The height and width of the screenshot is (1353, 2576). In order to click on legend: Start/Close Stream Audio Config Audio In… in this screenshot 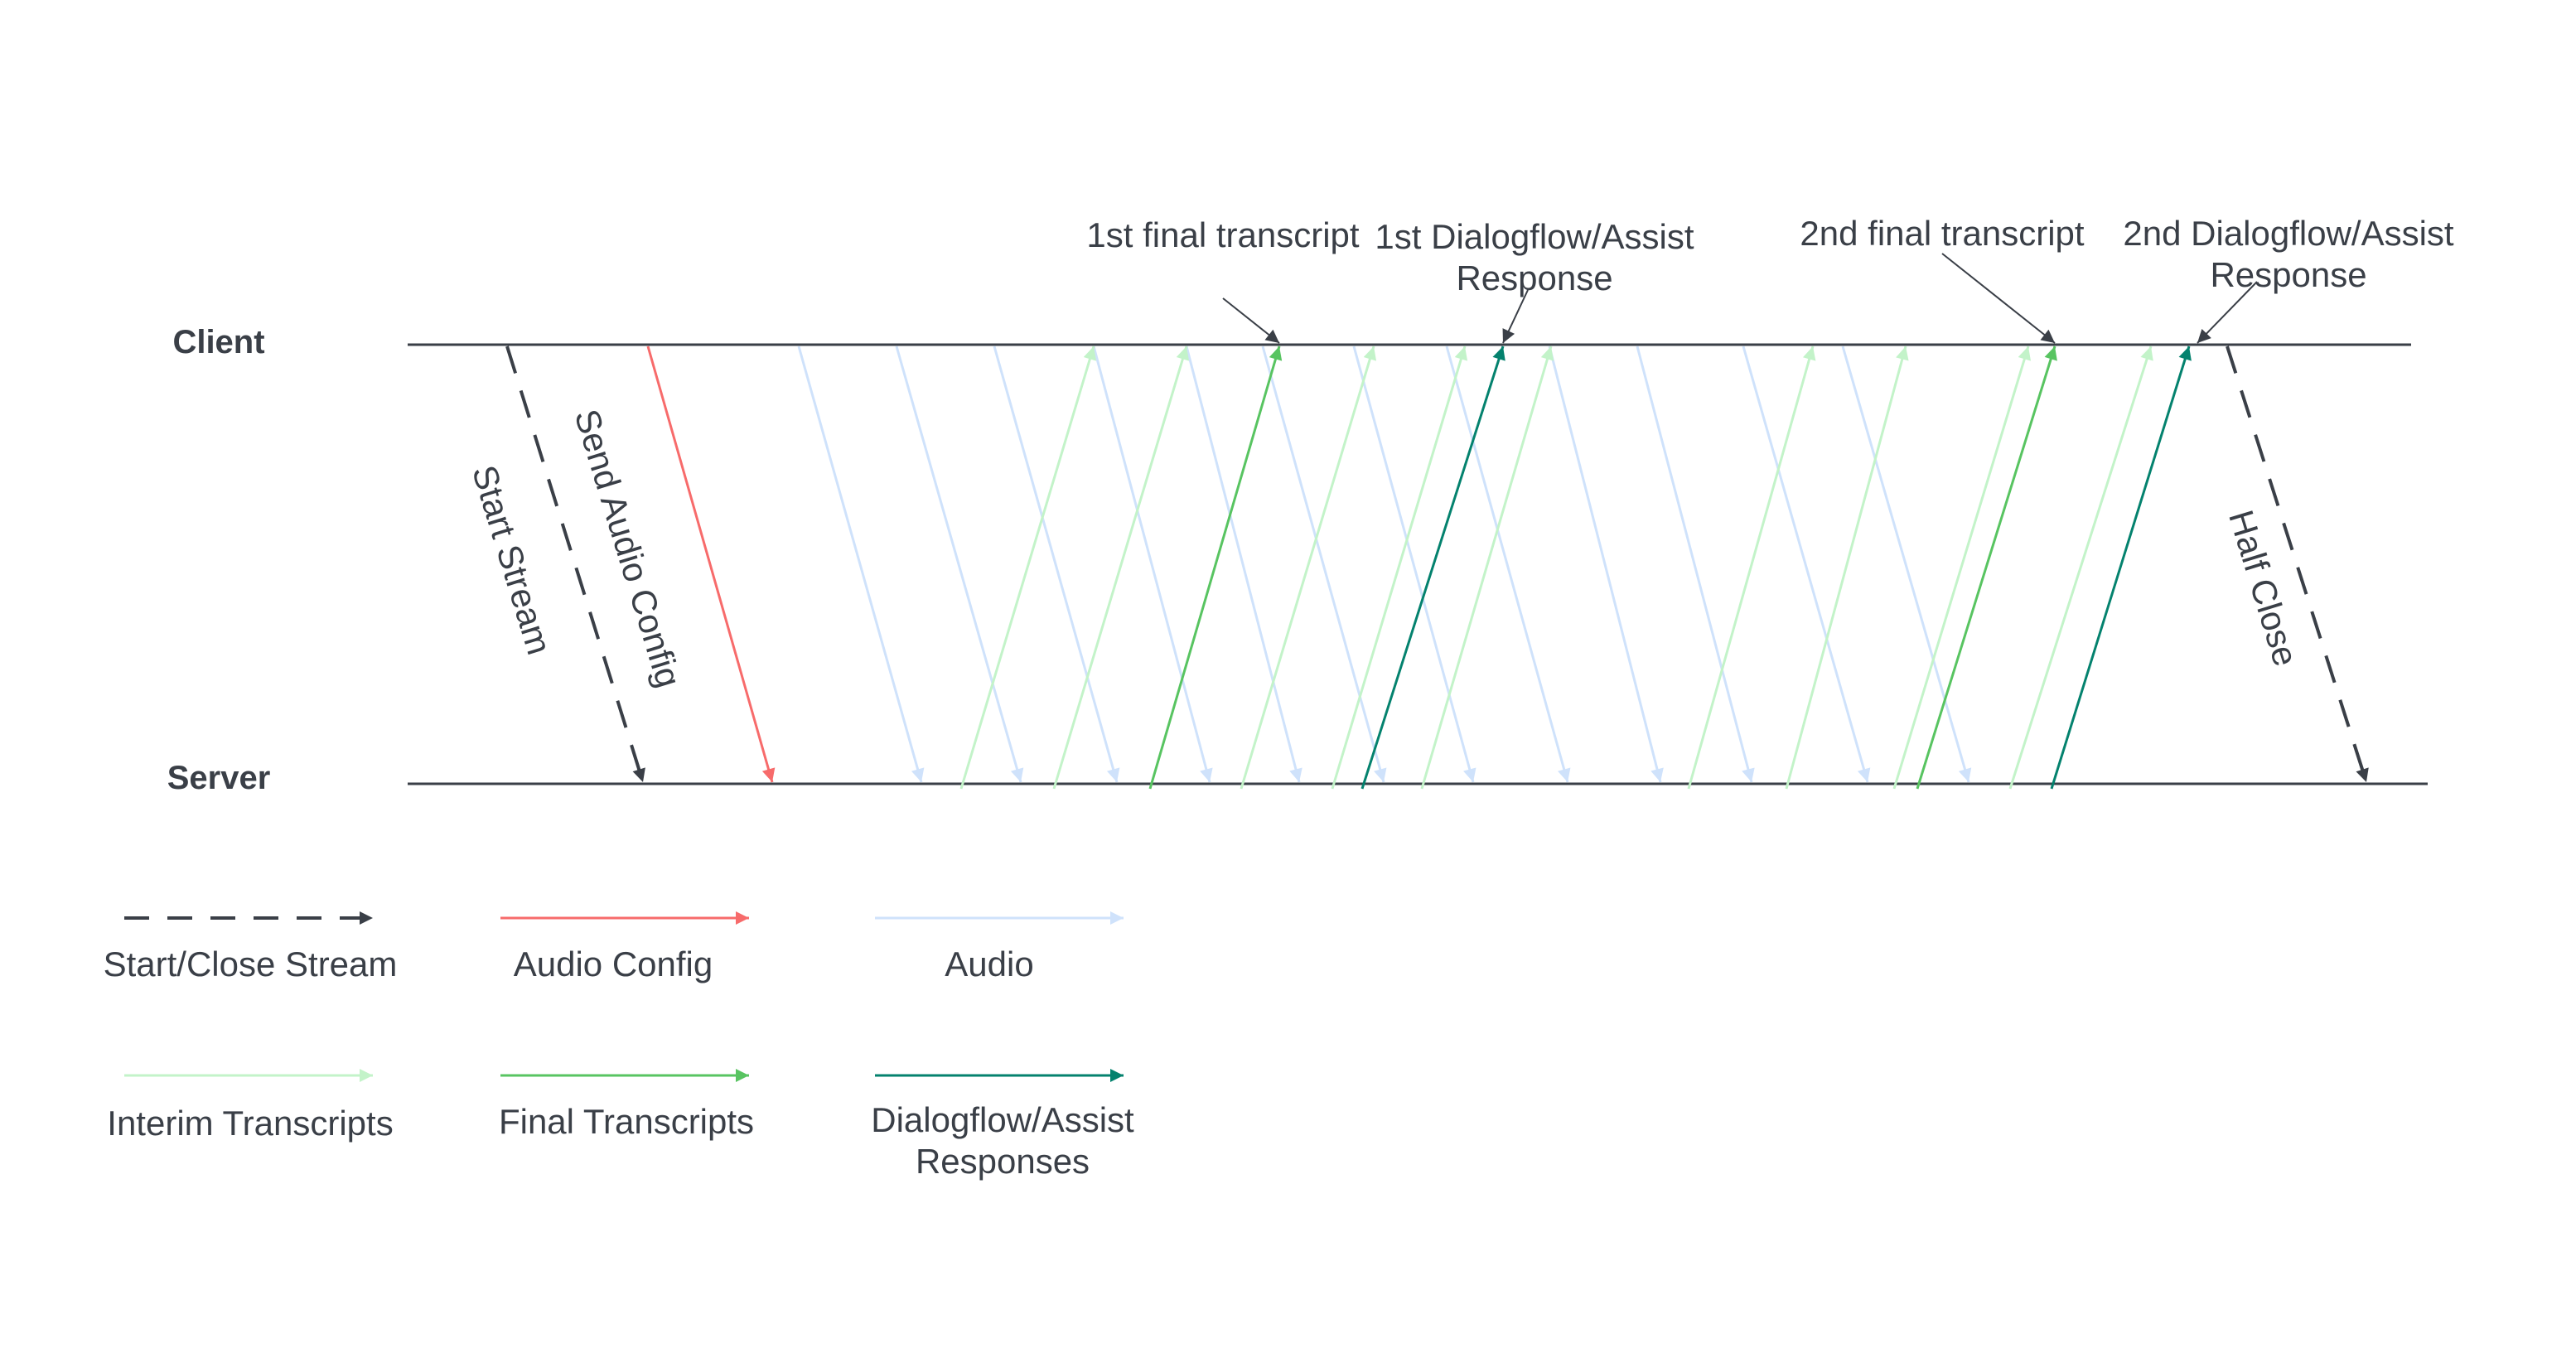, I will do `click(619, 1046)`.